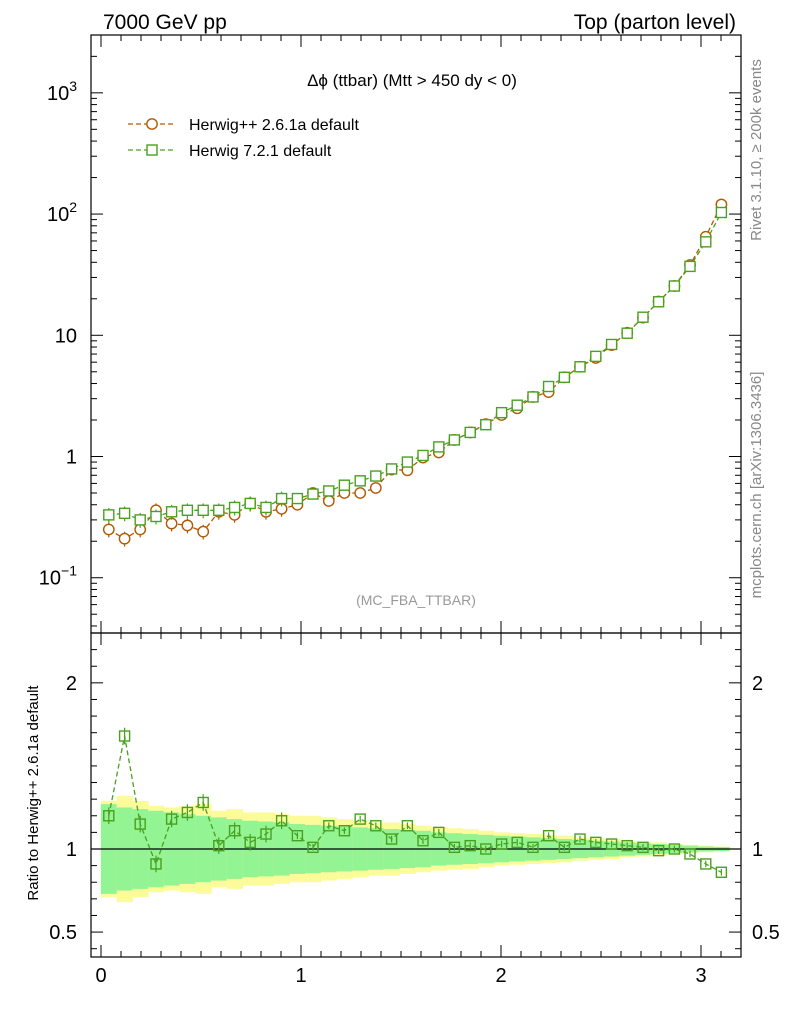 The height and width of the screenshot is (1024, 786). What do you see at coordinates (756, 485) in the screenshot?
I see `mcplots-label: mcplots.cern.ch [arXiv:1306.3436]` at bounding box center [756, 485].